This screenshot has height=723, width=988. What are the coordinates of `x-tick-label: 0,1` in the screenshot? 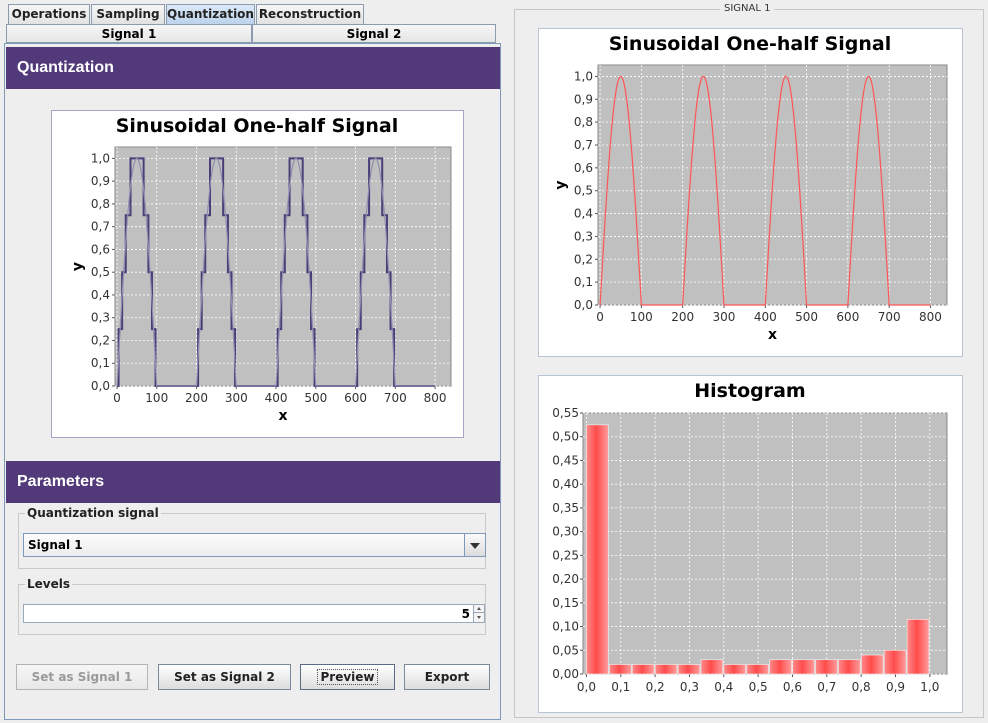 It's located at (620, 687).